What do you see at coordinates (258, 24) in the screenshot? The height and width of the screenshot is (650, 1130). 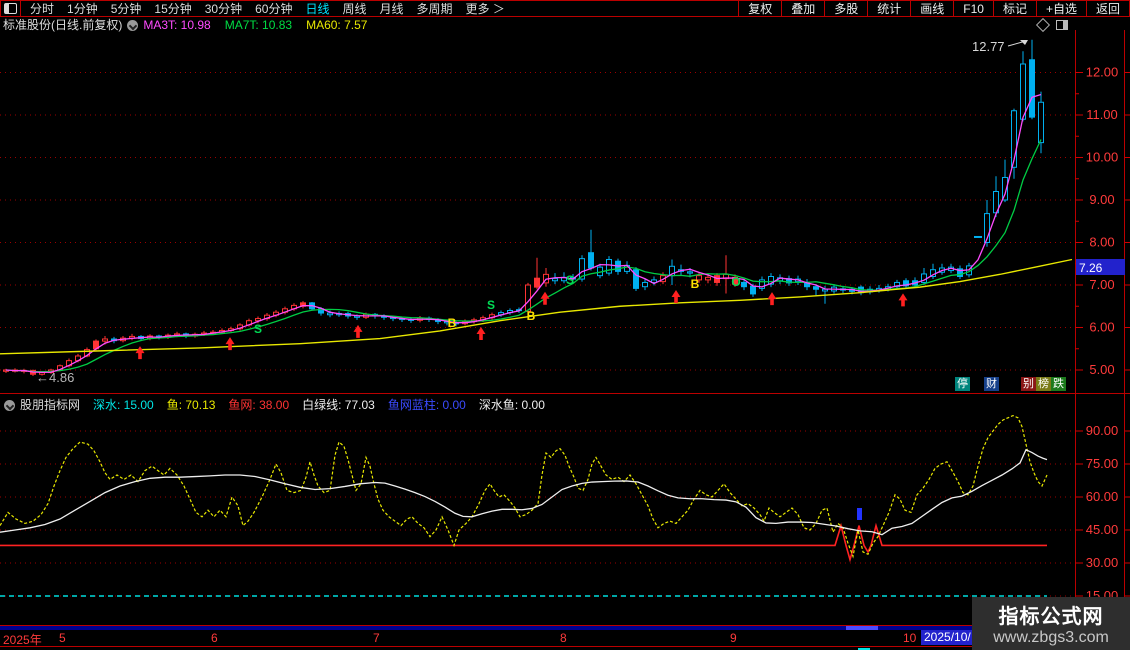 I see `ma-value: MA7T: 10.83` at bounding box center [258, 24].